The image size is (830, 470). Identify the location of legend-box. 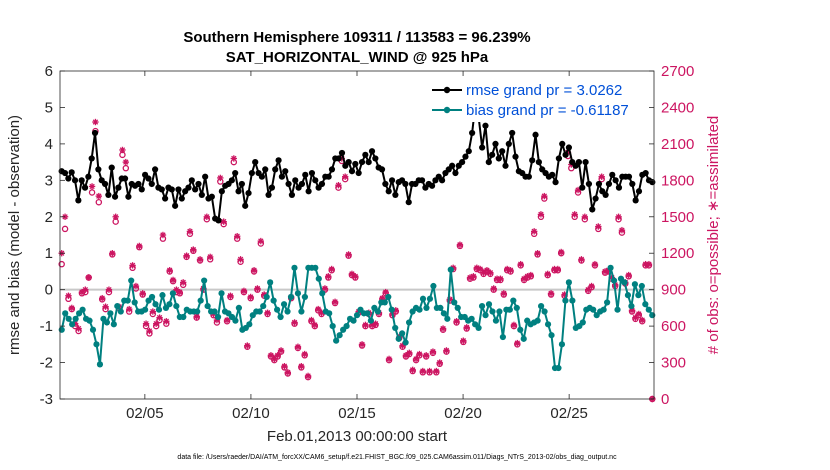
(539, 101).